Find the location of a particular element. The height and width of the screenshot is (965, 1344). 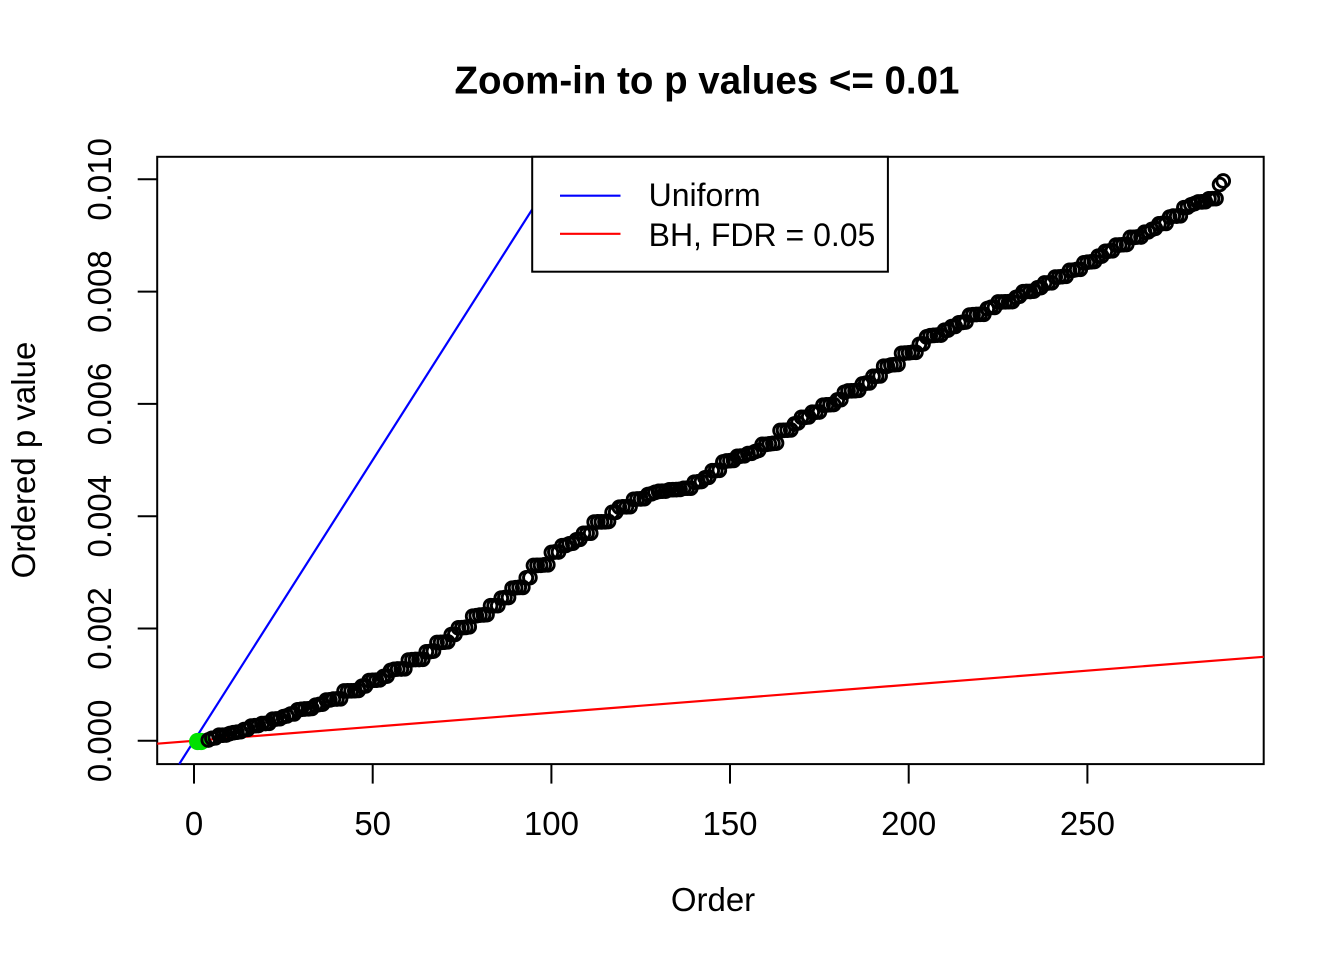

svg-text: 0.006 is located at coordinates (99, 404).